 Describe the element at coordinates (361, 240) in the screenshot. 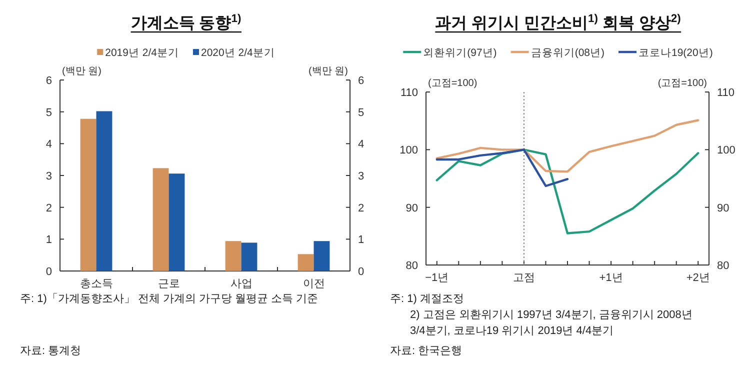

I see `y2-tick-label: 1` at that location.